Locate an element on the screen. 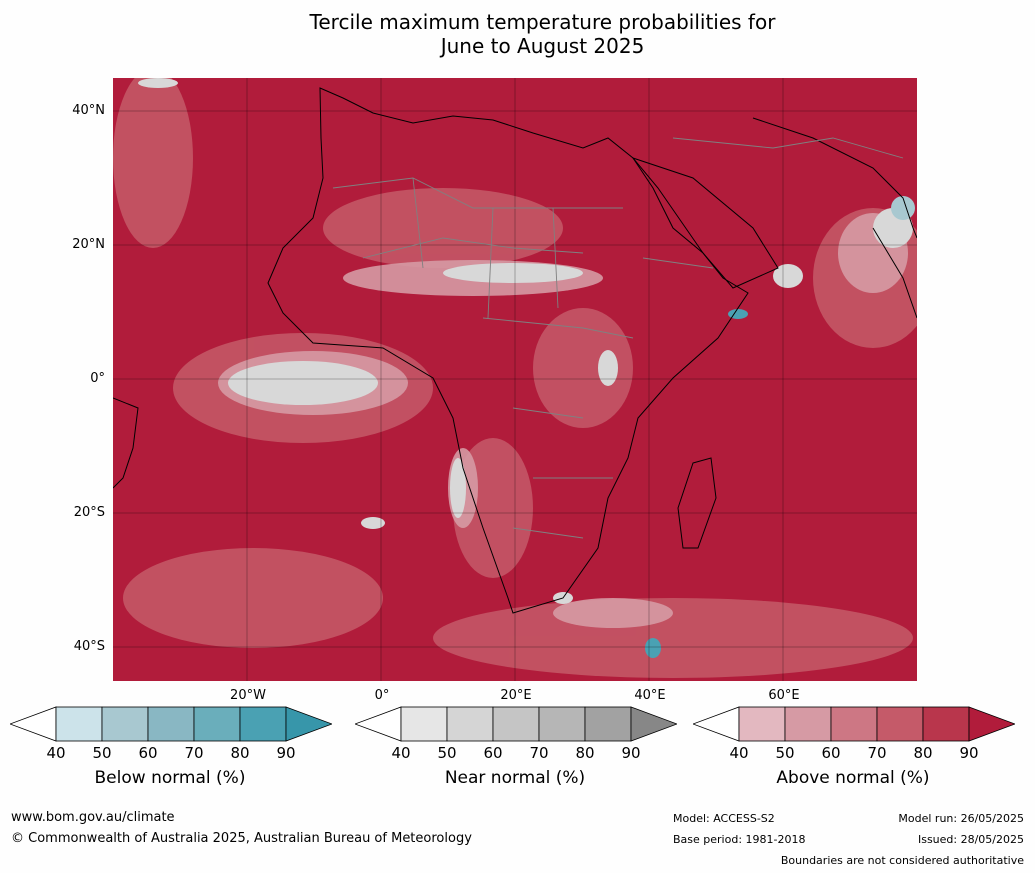 Image resolution: width=1035 pixels, height=873 pixels. below-normal-label: Below normal (%) is located at coordinates (170, 778).